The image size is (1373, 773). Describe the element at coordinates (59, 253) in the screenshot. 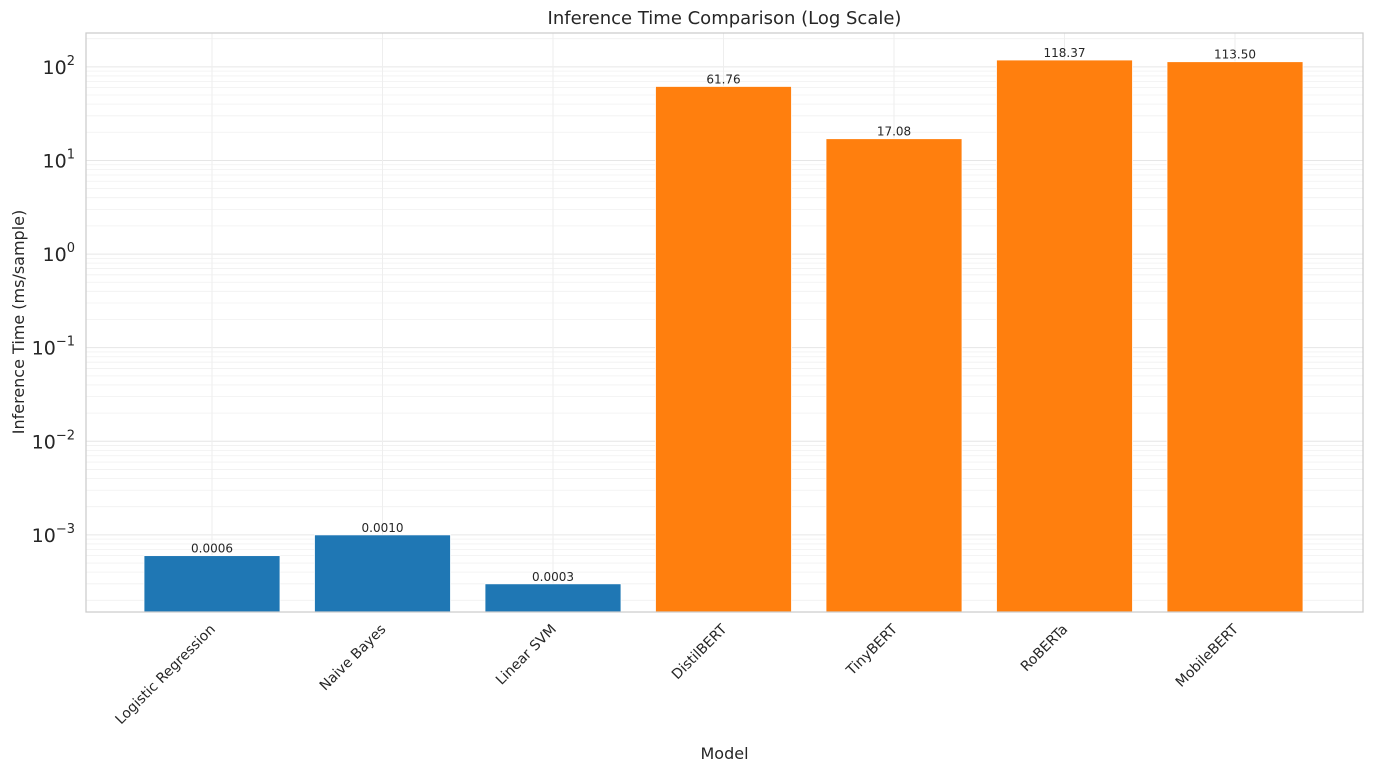

I see `y-tick-label: 10⁰` at that location.